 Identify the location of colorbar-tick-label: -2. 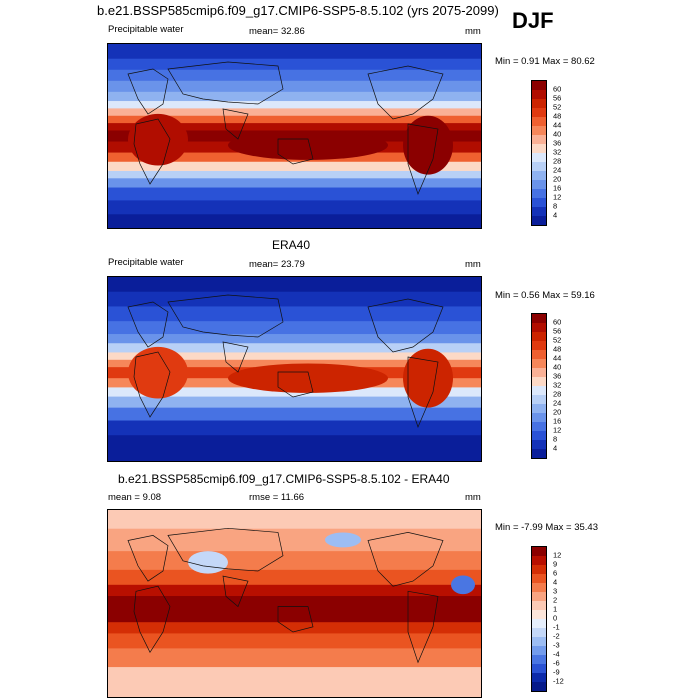
(556, 636).